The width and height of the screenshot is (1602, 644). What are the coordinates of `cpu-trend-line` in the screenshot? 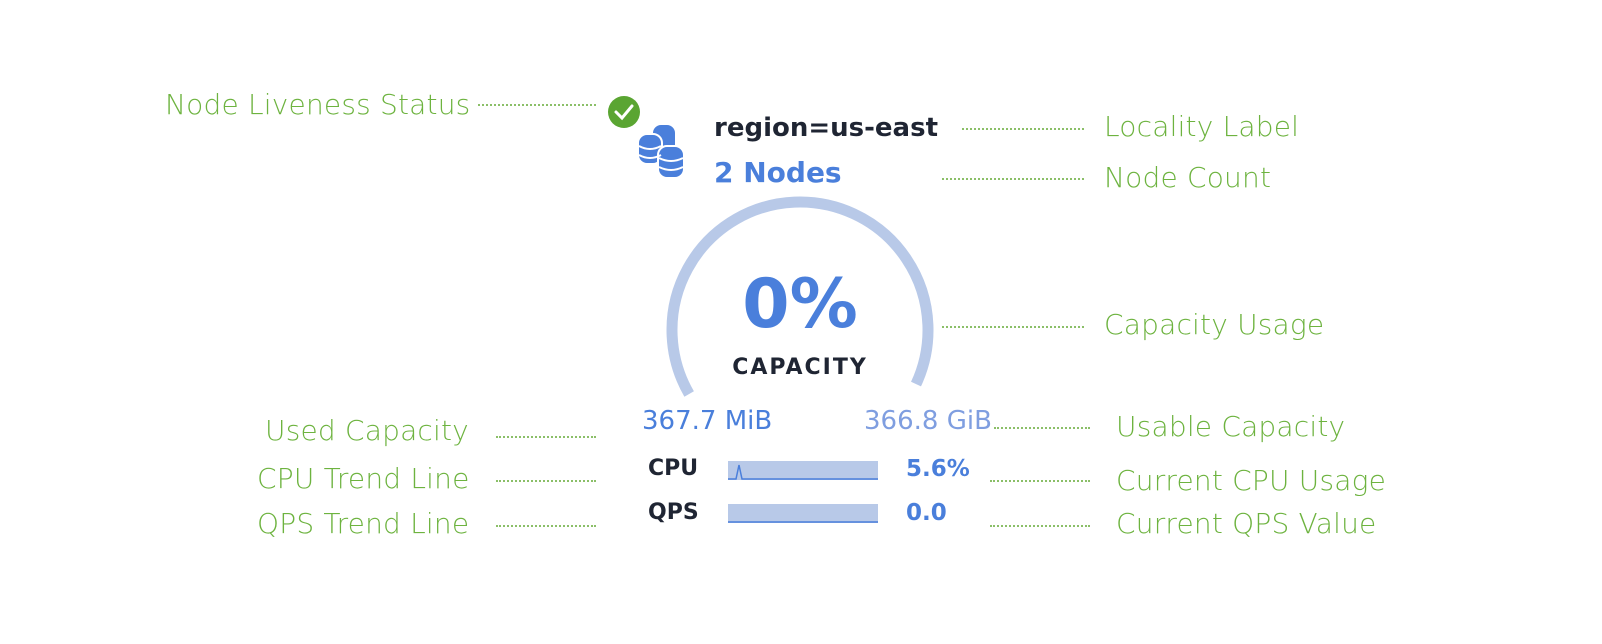 It's located at (803, 470).